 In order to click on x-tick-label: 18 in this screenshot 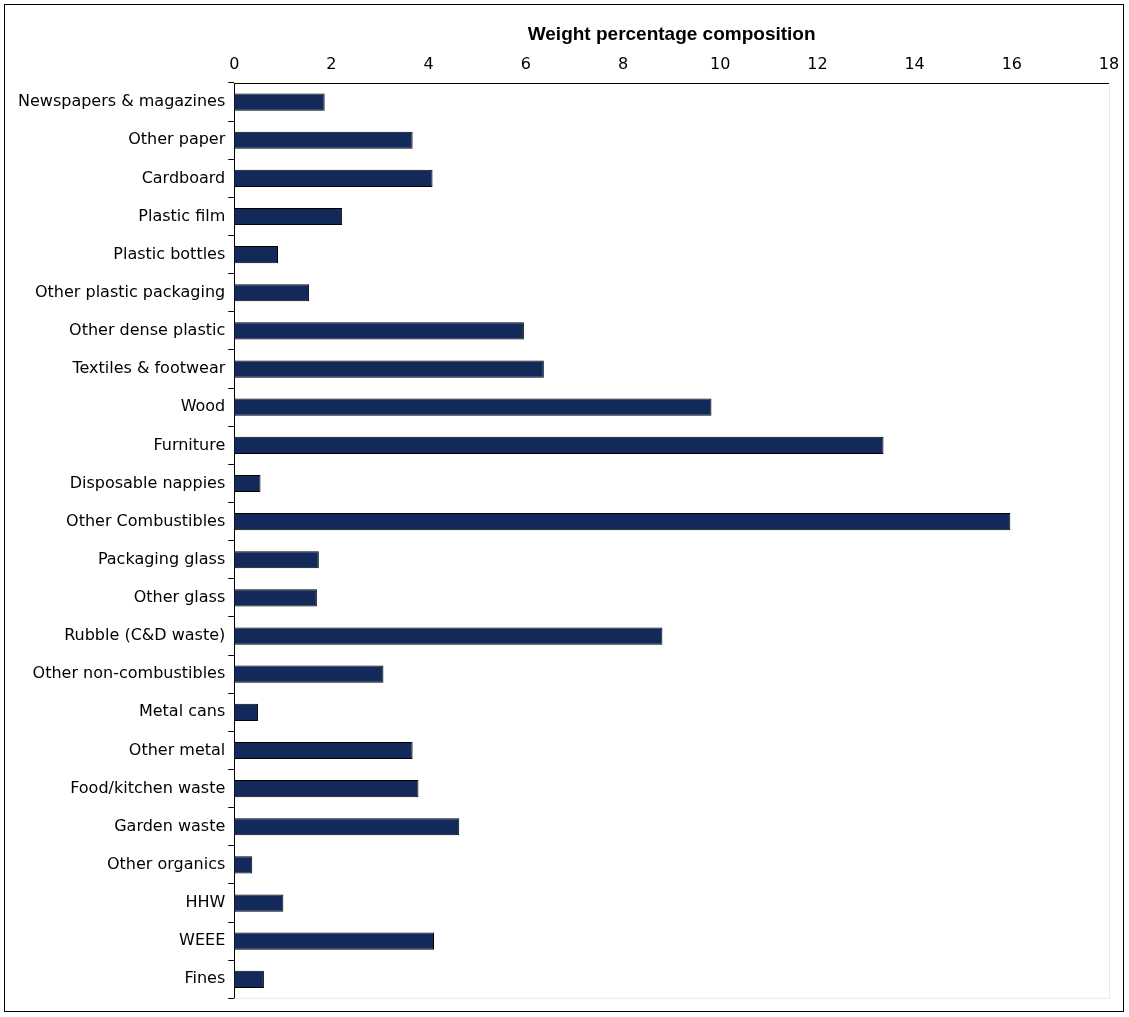, I will do `click(1109, 63)`.